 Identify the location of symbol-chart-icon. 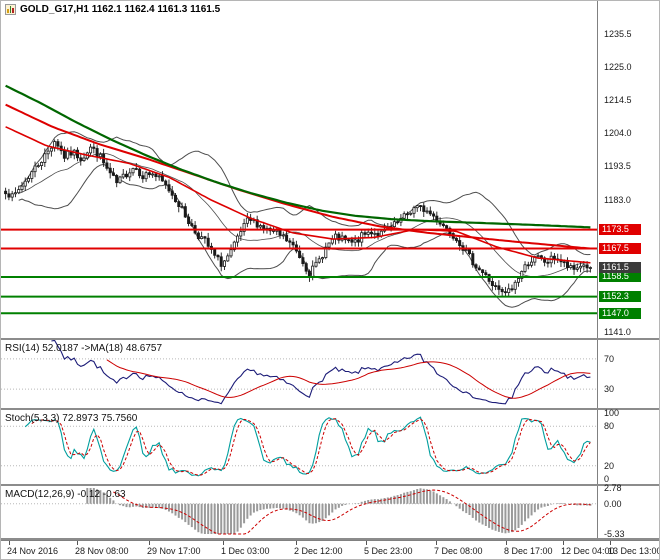
(10, 9).